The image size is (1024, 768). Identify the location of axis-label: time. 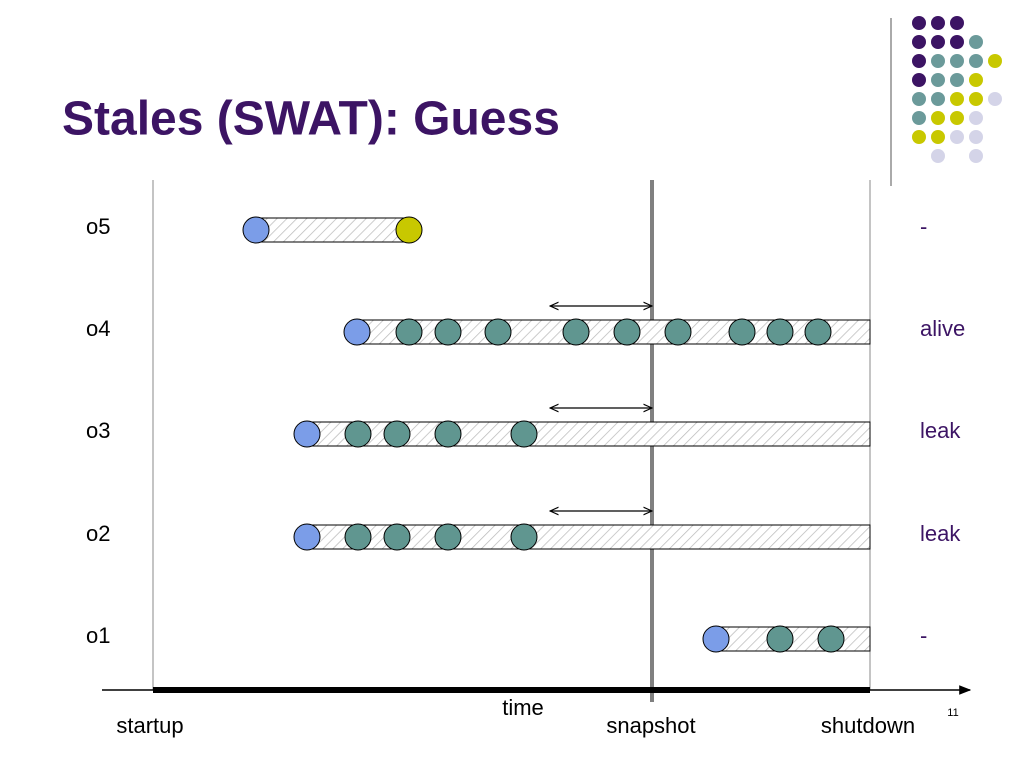
(523, 707).